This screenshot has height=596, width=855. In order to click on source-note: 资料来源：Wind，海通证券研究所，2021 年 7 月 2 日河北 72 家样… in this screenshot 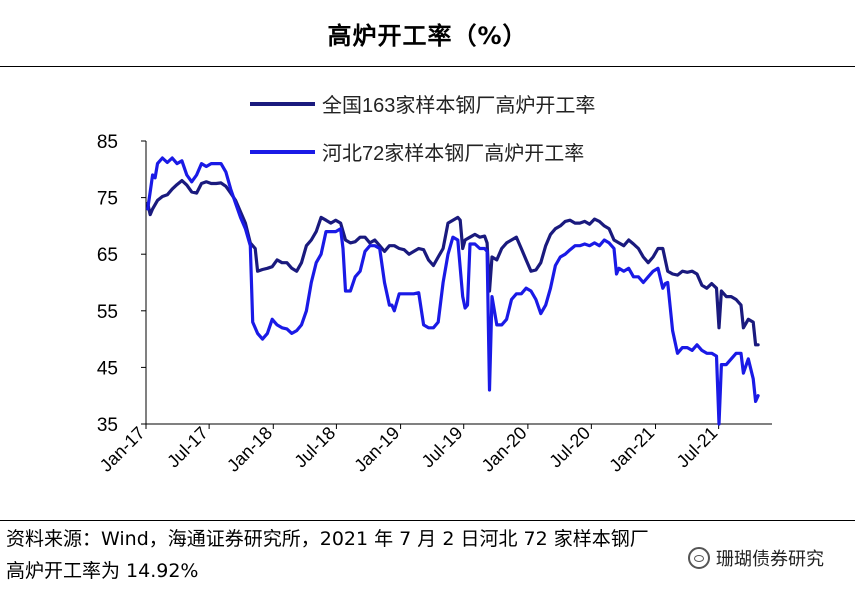, I will do `click(421, 555)`.